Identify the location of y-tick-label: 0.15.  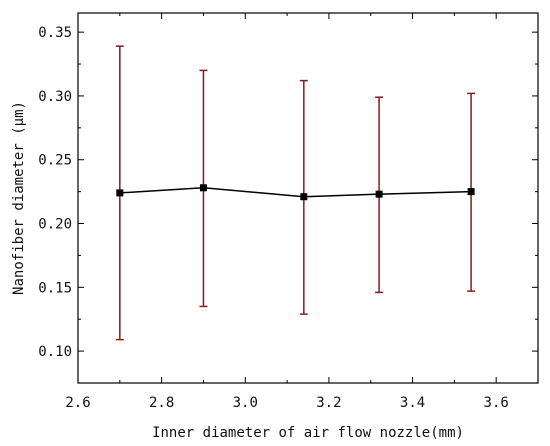
(55, 288).